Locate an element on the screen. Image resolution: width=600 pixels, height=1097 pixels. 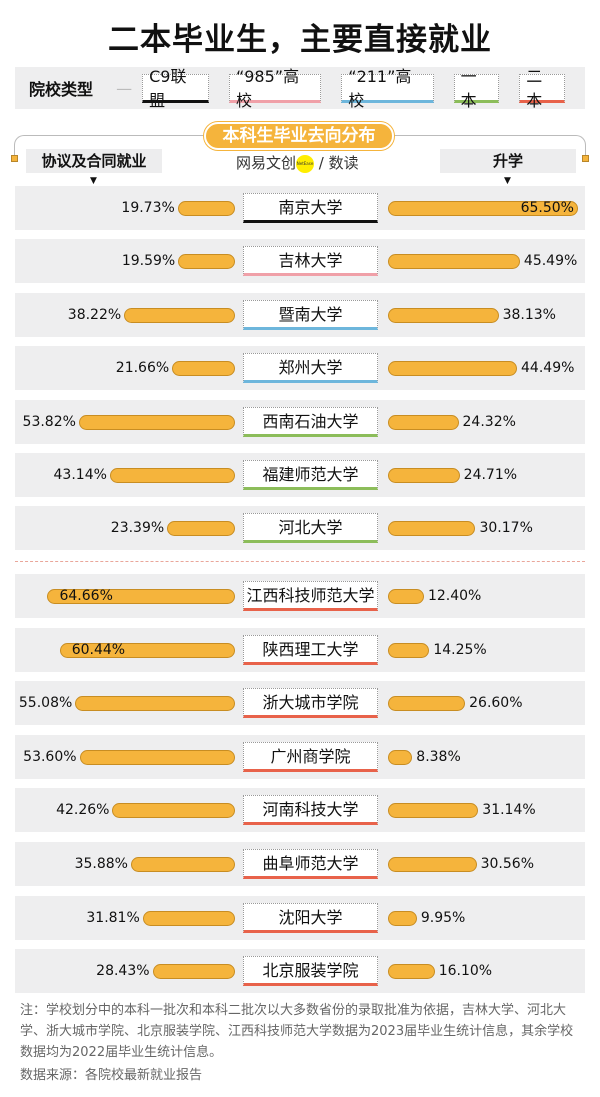
brand-logo: 网易文创NetEase / 数读 is located at coordinates (297, 162).